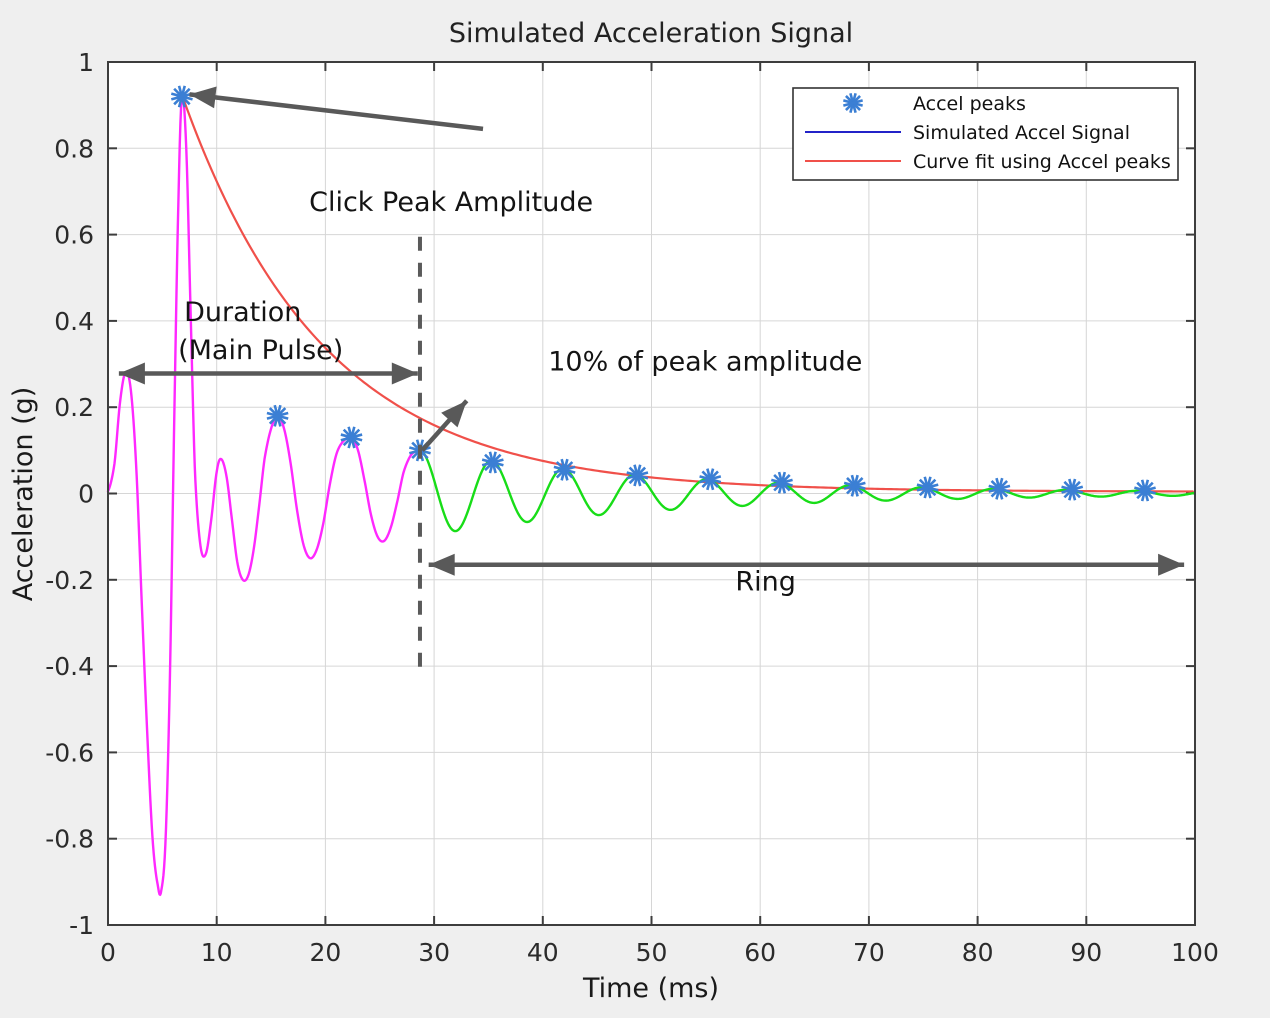 This screenshot has width=1270, height=1018. What do you see at coordinates (760, 952) in the screenshot?
I see `x-tick-label: 60` at bounding box center [760, 952].